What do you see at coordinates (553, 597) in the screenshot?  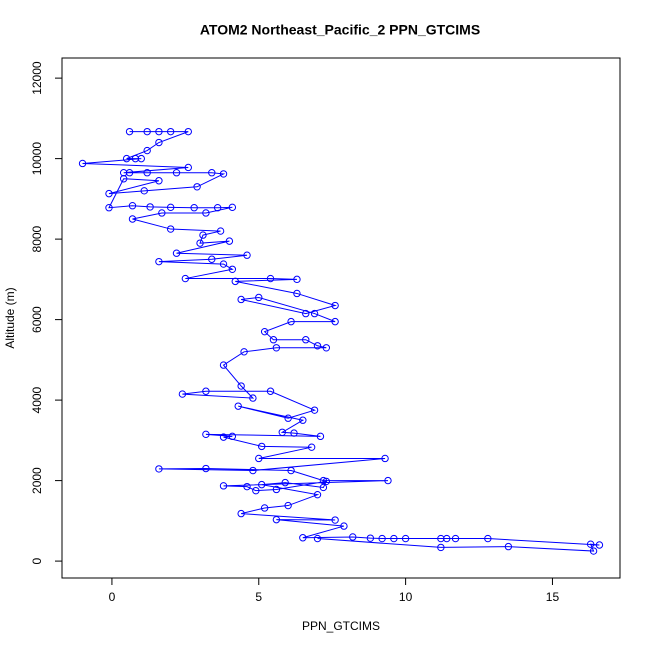 I see `x-tick-label: 15` at bounding box center [553, 597].